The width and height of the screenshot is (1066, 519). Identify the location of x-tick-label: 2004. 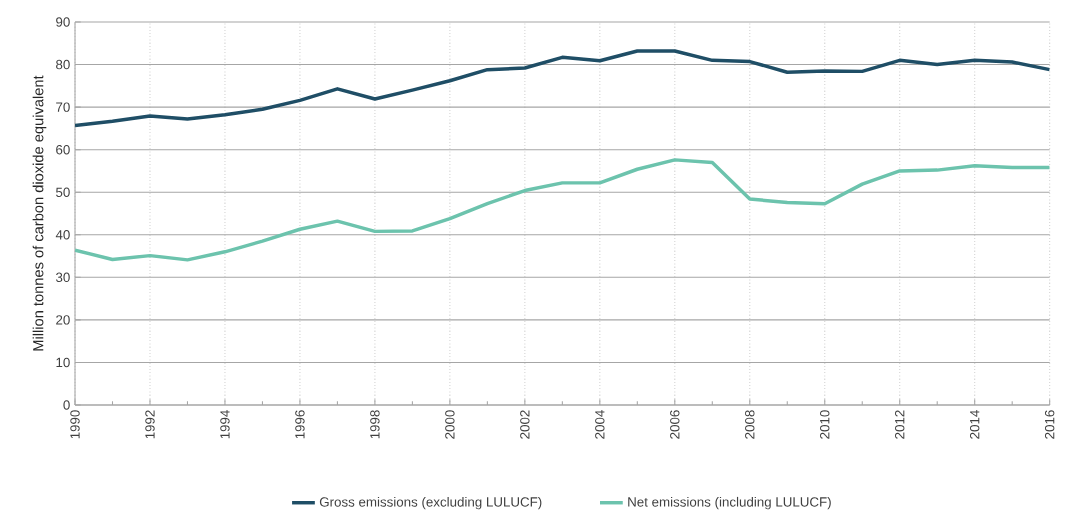
(600, 424).